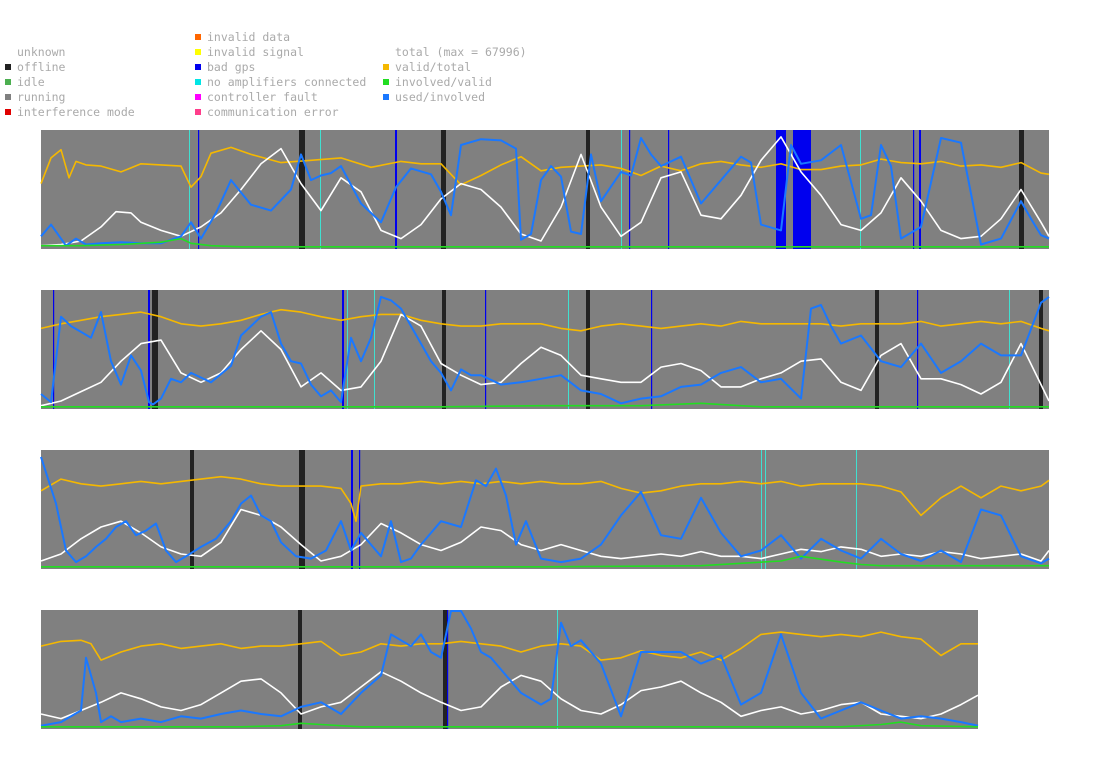  I want to click on legend-label: invalid signal, so click(255, 52).